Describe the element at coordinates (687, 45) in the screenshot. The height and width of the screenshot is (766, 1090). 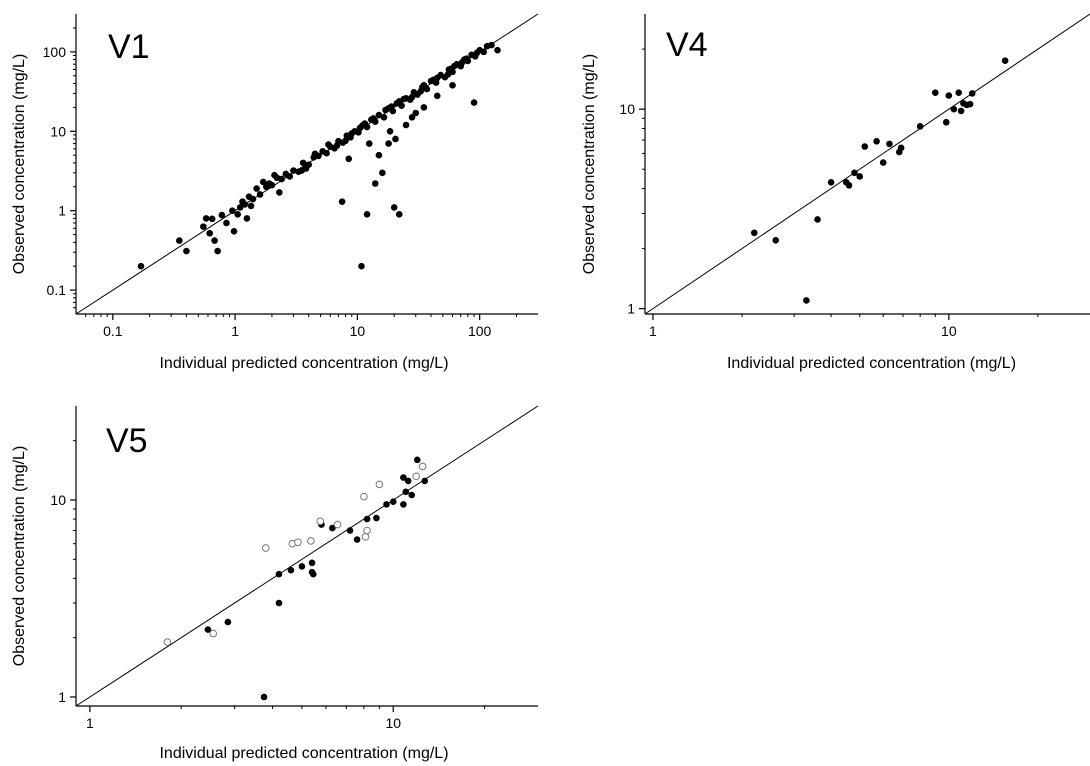
I see `panel-label: V4` at that location.